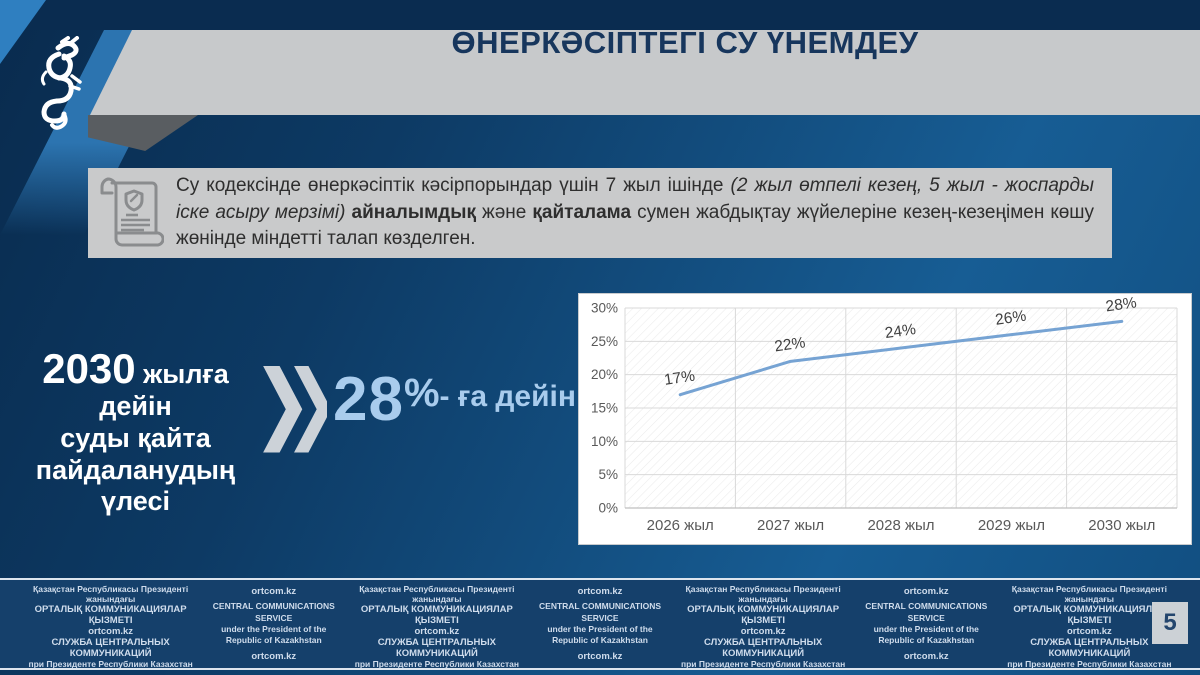 The height and width of the screenshot is (675, 1200). Describe the element at coordinates (1170, 623) in the screenshot. I see `page-number: 5` at that location.